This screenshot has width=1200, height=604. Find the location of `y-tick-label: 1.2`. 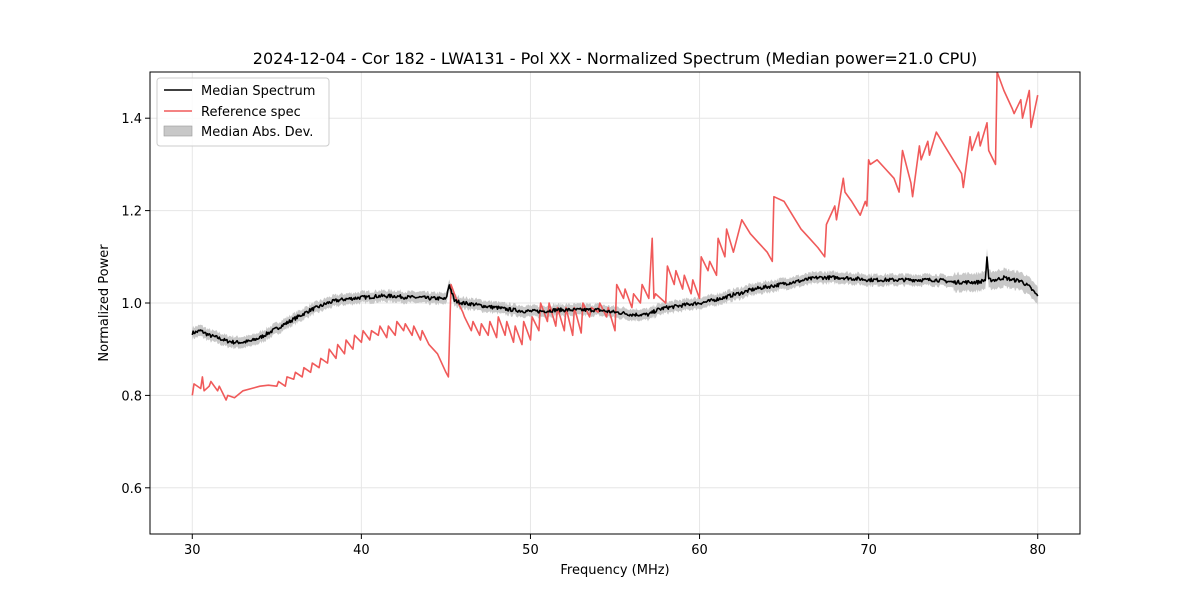

y-tick-label: 1.2 is located at coordinates (131, 212).